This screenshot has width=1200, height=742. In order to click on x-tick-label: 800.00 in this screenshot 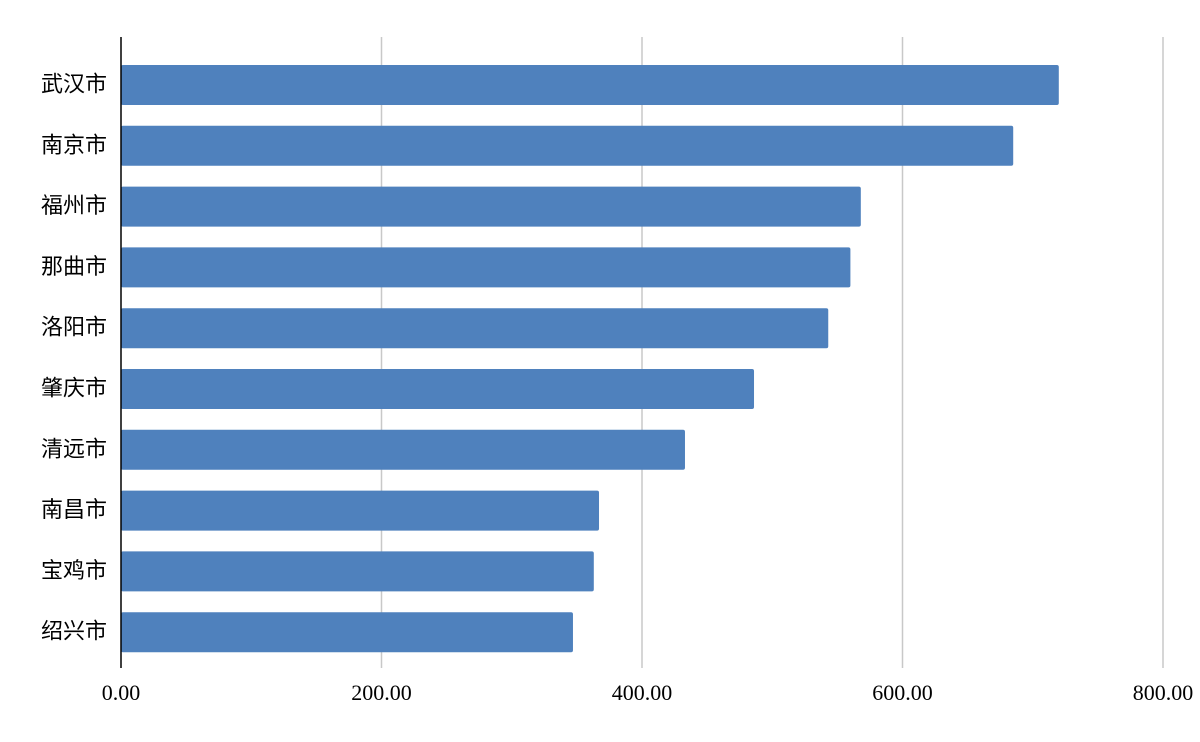, I will do `click(1163, 692)`.